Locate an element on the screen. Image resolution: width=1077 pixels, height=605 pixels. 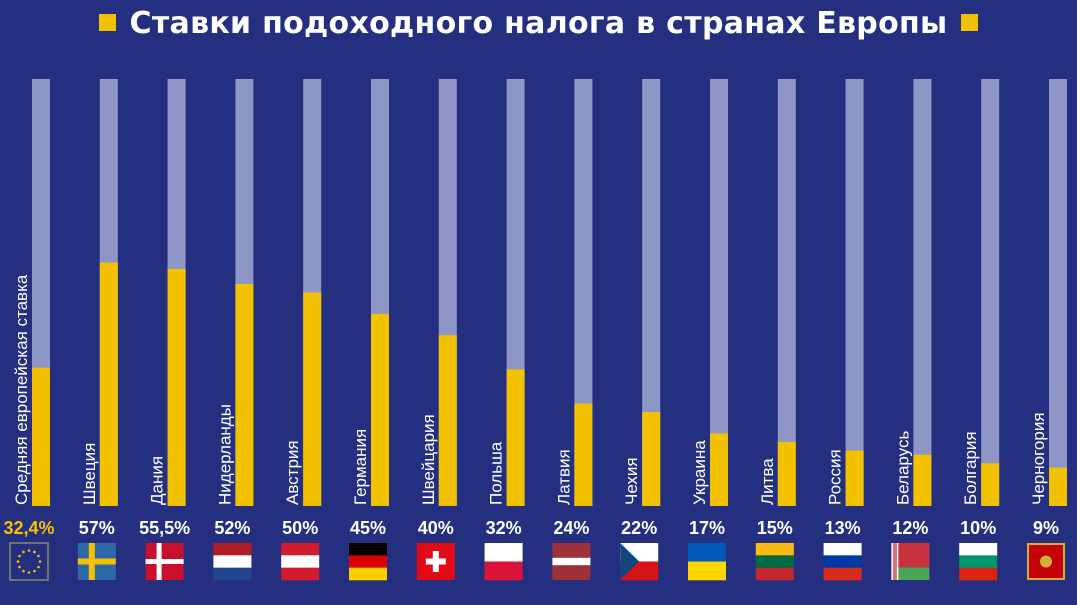
category-label: Дания is located at coordinates (157, 480).